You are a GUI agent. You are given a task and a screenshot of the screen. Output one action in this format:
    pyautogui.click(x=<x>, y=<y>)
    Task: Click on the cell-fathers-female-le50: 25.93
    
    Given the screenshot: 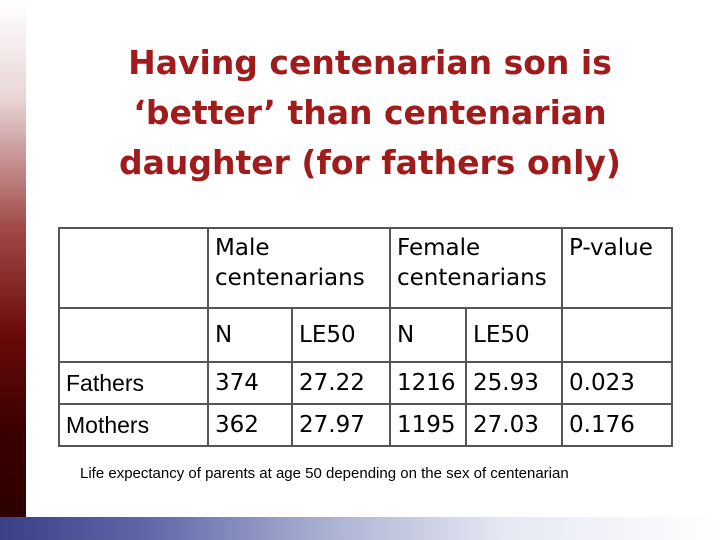 What is the action you would take?
    pyautogui.click(x=514, y=383)
    